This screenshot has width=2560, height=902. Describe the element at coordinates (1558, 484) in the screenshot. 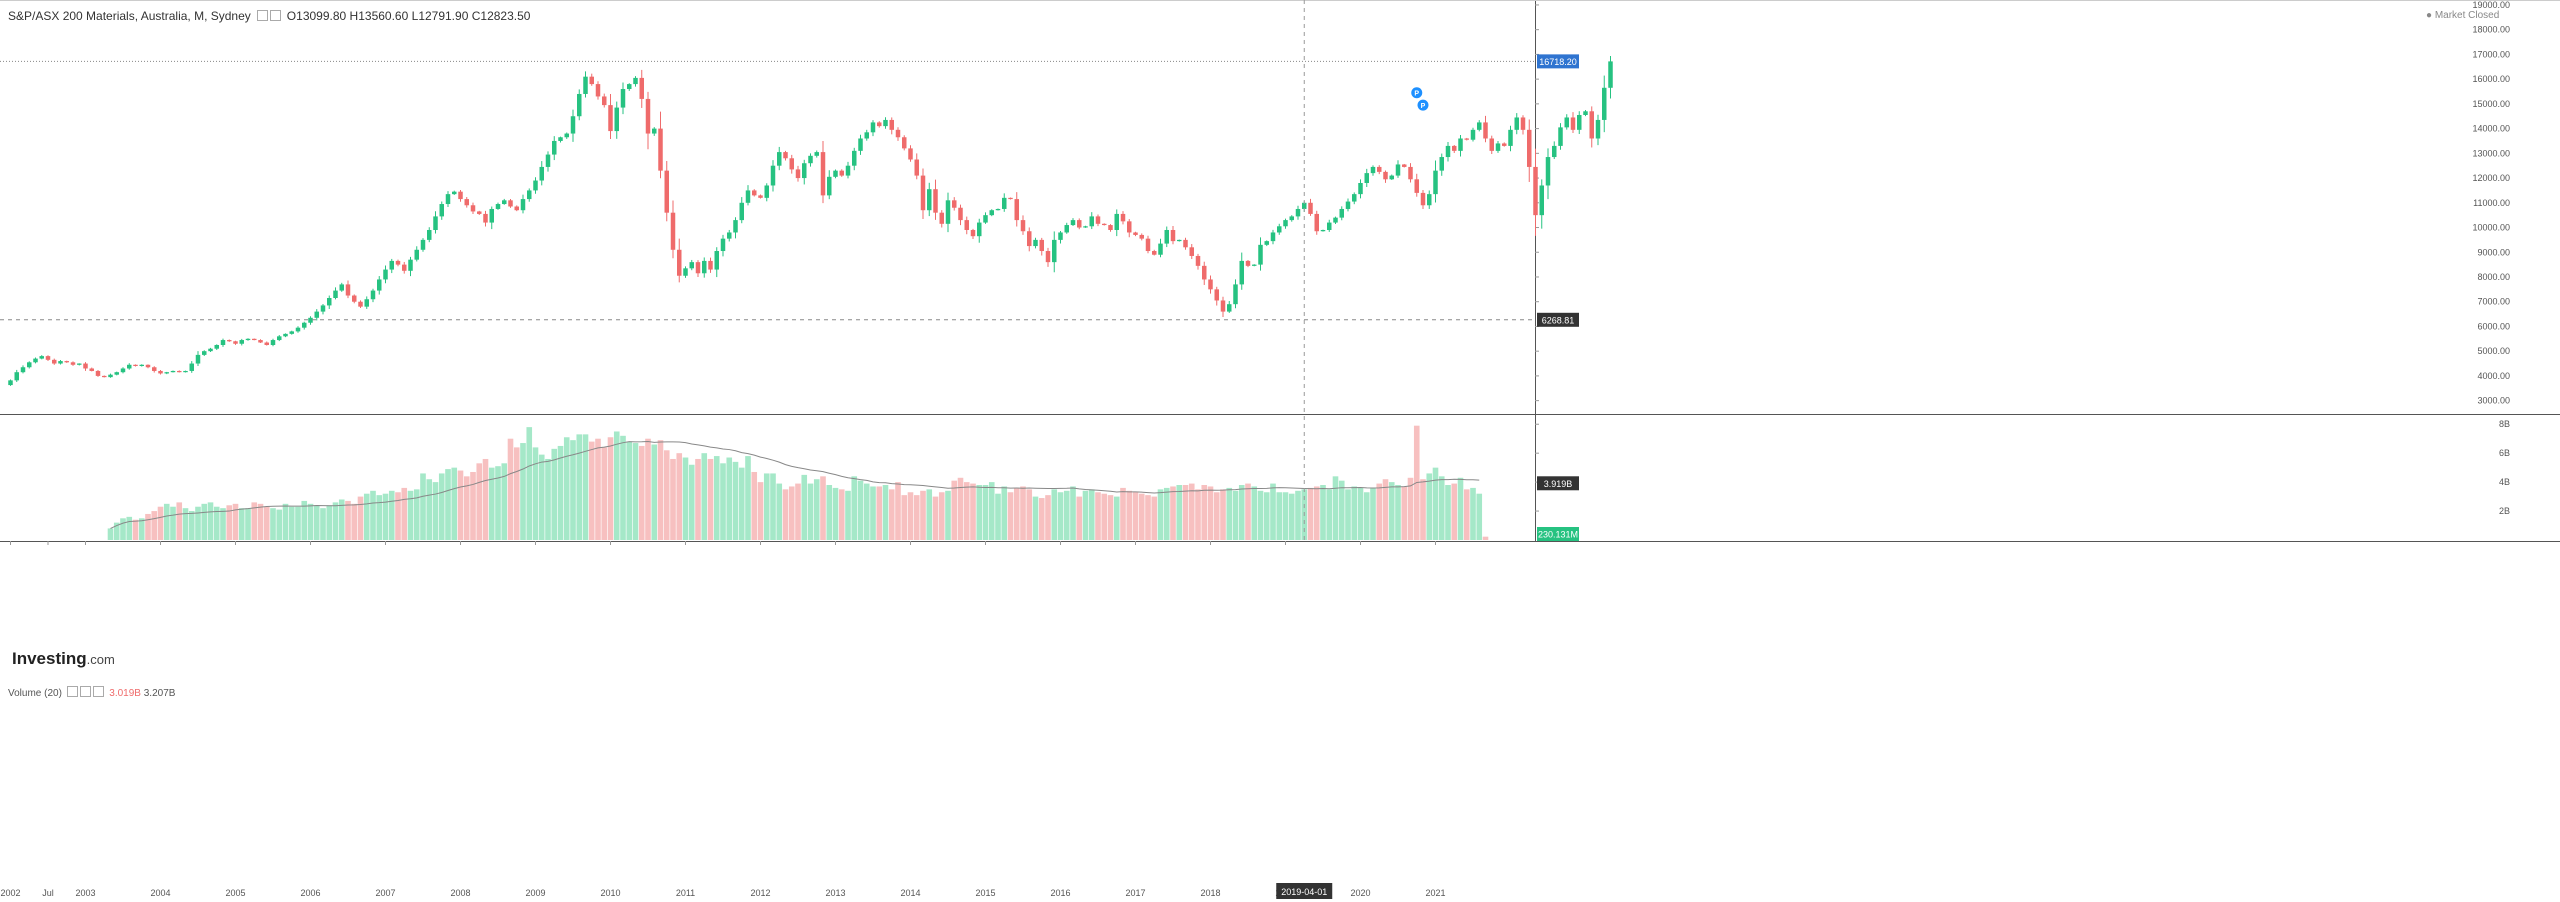

I see `volume-last-tag: 3.919B` at that location.